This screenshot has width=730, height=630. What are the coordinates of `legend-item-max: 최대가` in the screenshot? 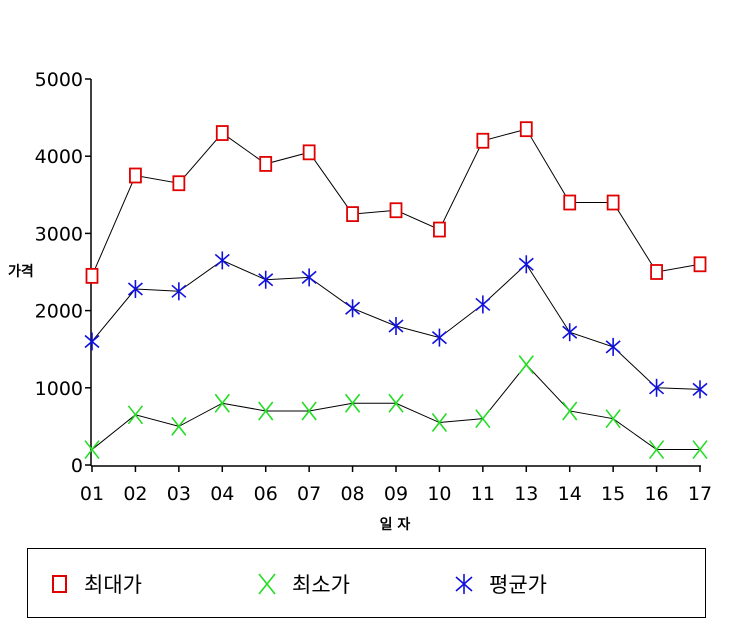 It's located at (97, 584).